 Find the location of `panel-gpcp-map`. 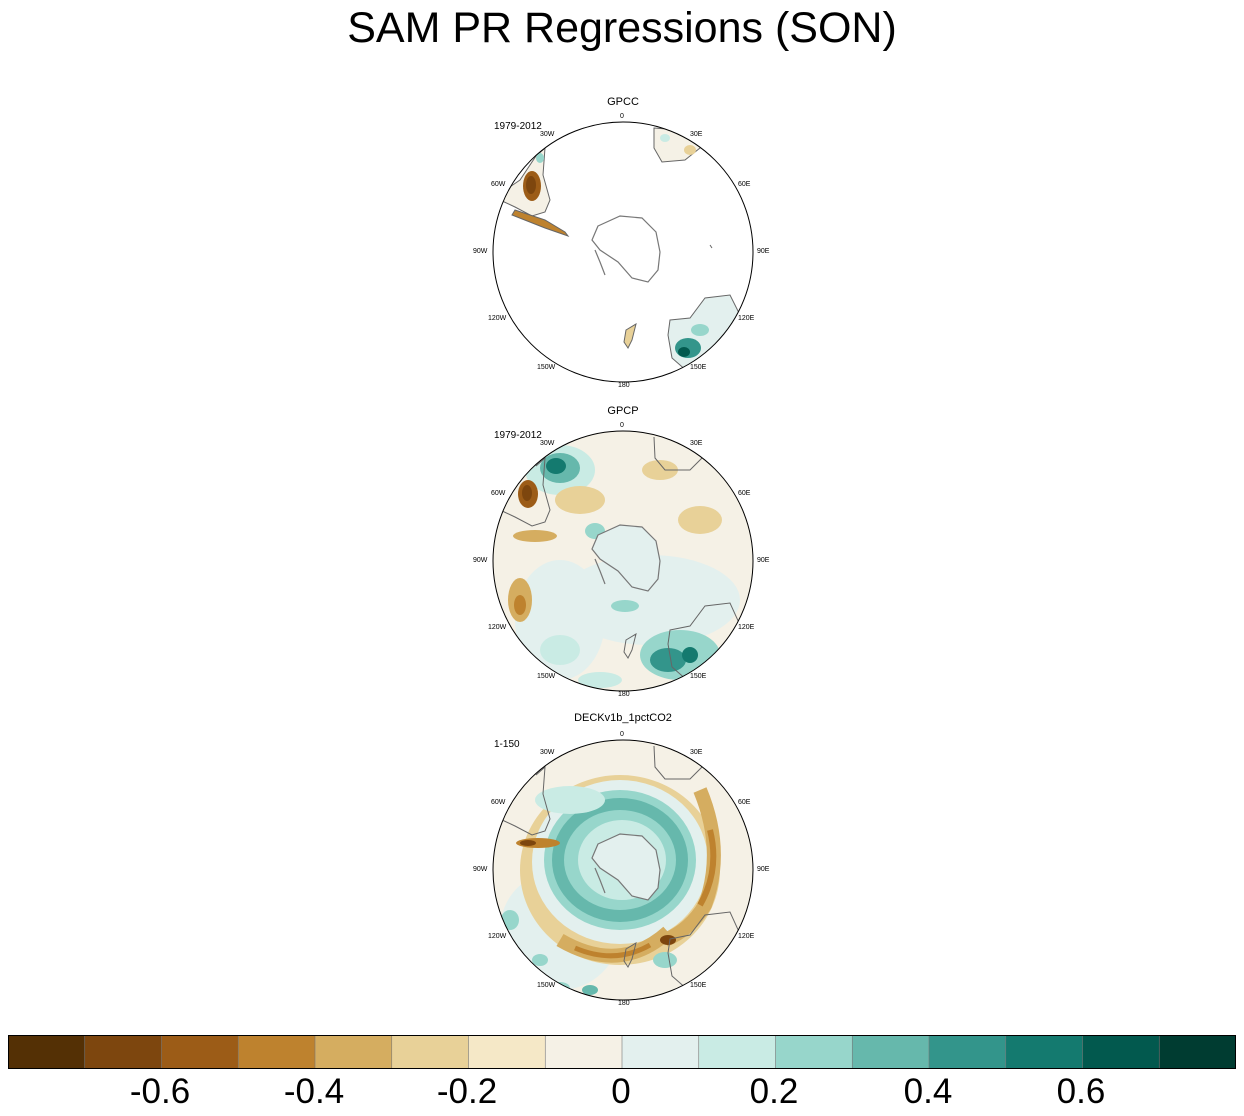

panel-gpcp-map is located at coordinates (623, 561).